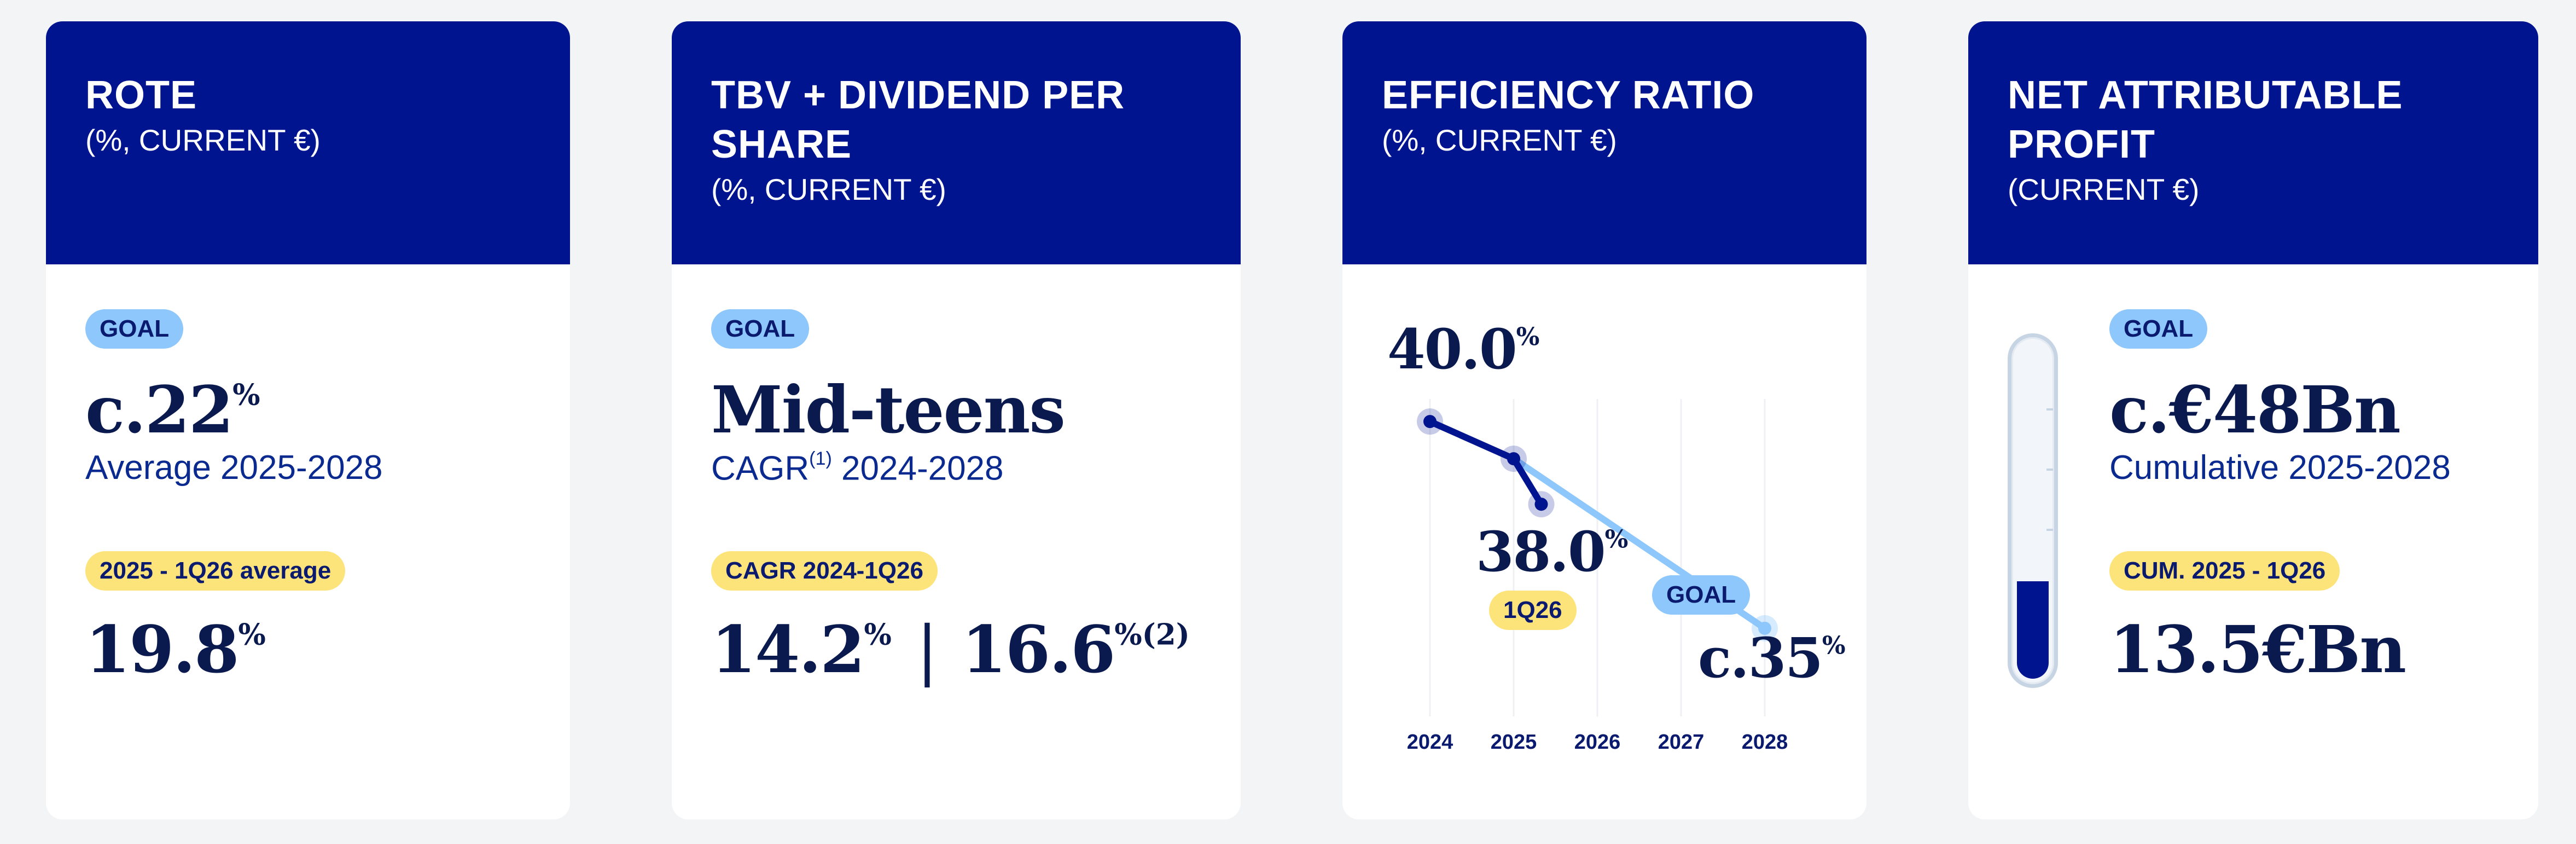 Image resolution: width=2576 pixels, height=844 pixels. I want to click on efficiency-chart, so click(1597, 557).